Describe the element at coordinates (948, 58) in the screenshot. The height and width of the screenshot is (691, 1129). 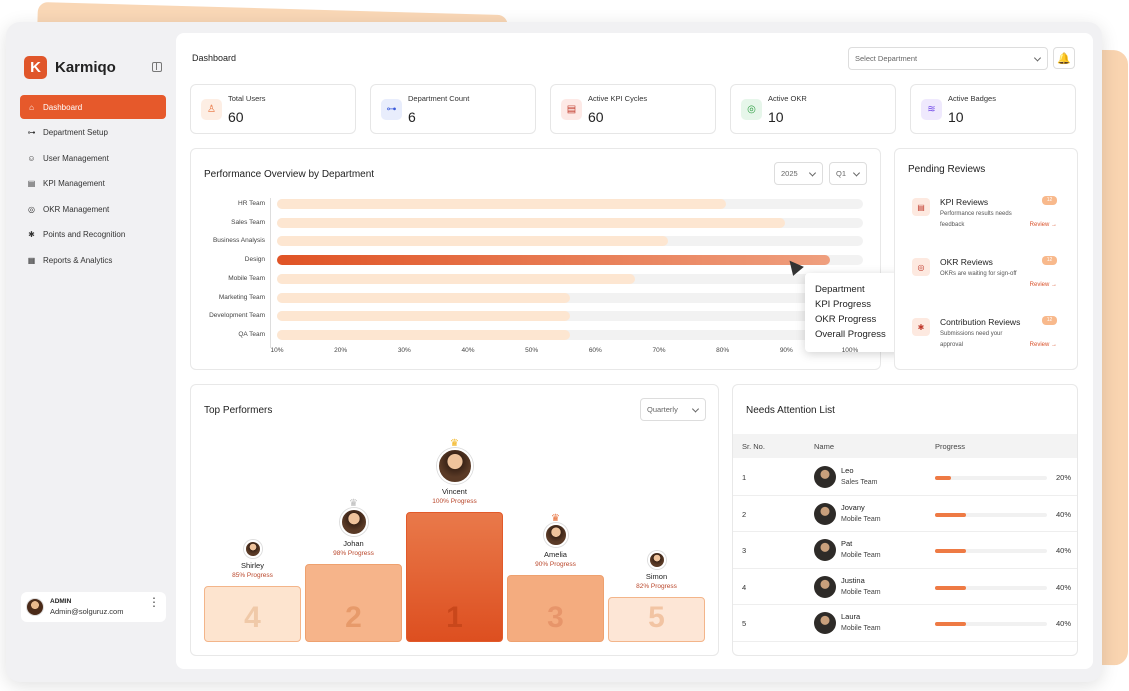
I see `department-select: Select Department` at that location.